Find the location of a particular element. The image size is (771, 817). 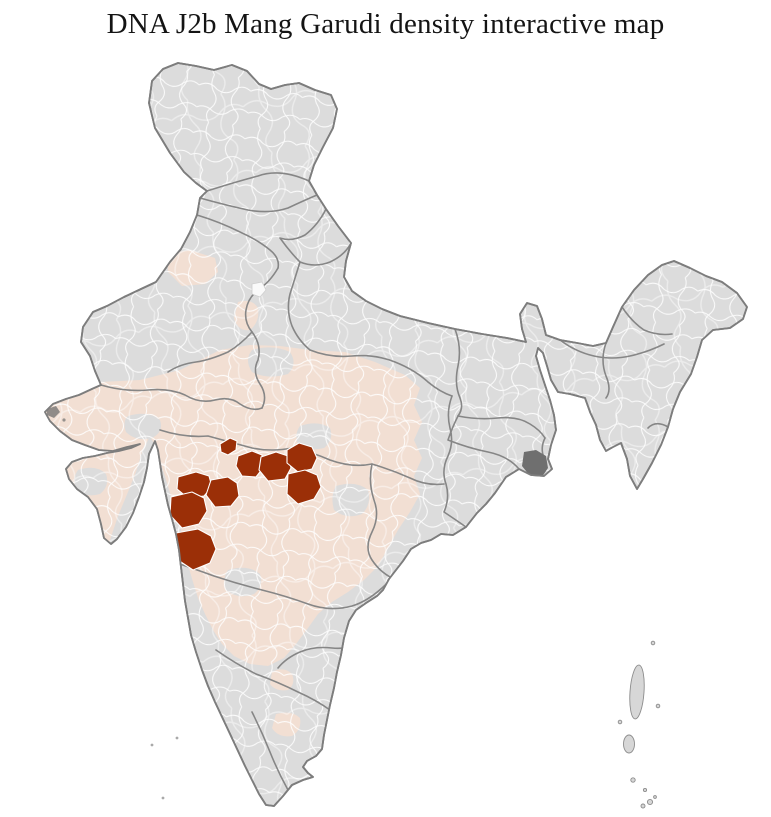

andaman-nicobar-islands is located at coordinates (639, 724).